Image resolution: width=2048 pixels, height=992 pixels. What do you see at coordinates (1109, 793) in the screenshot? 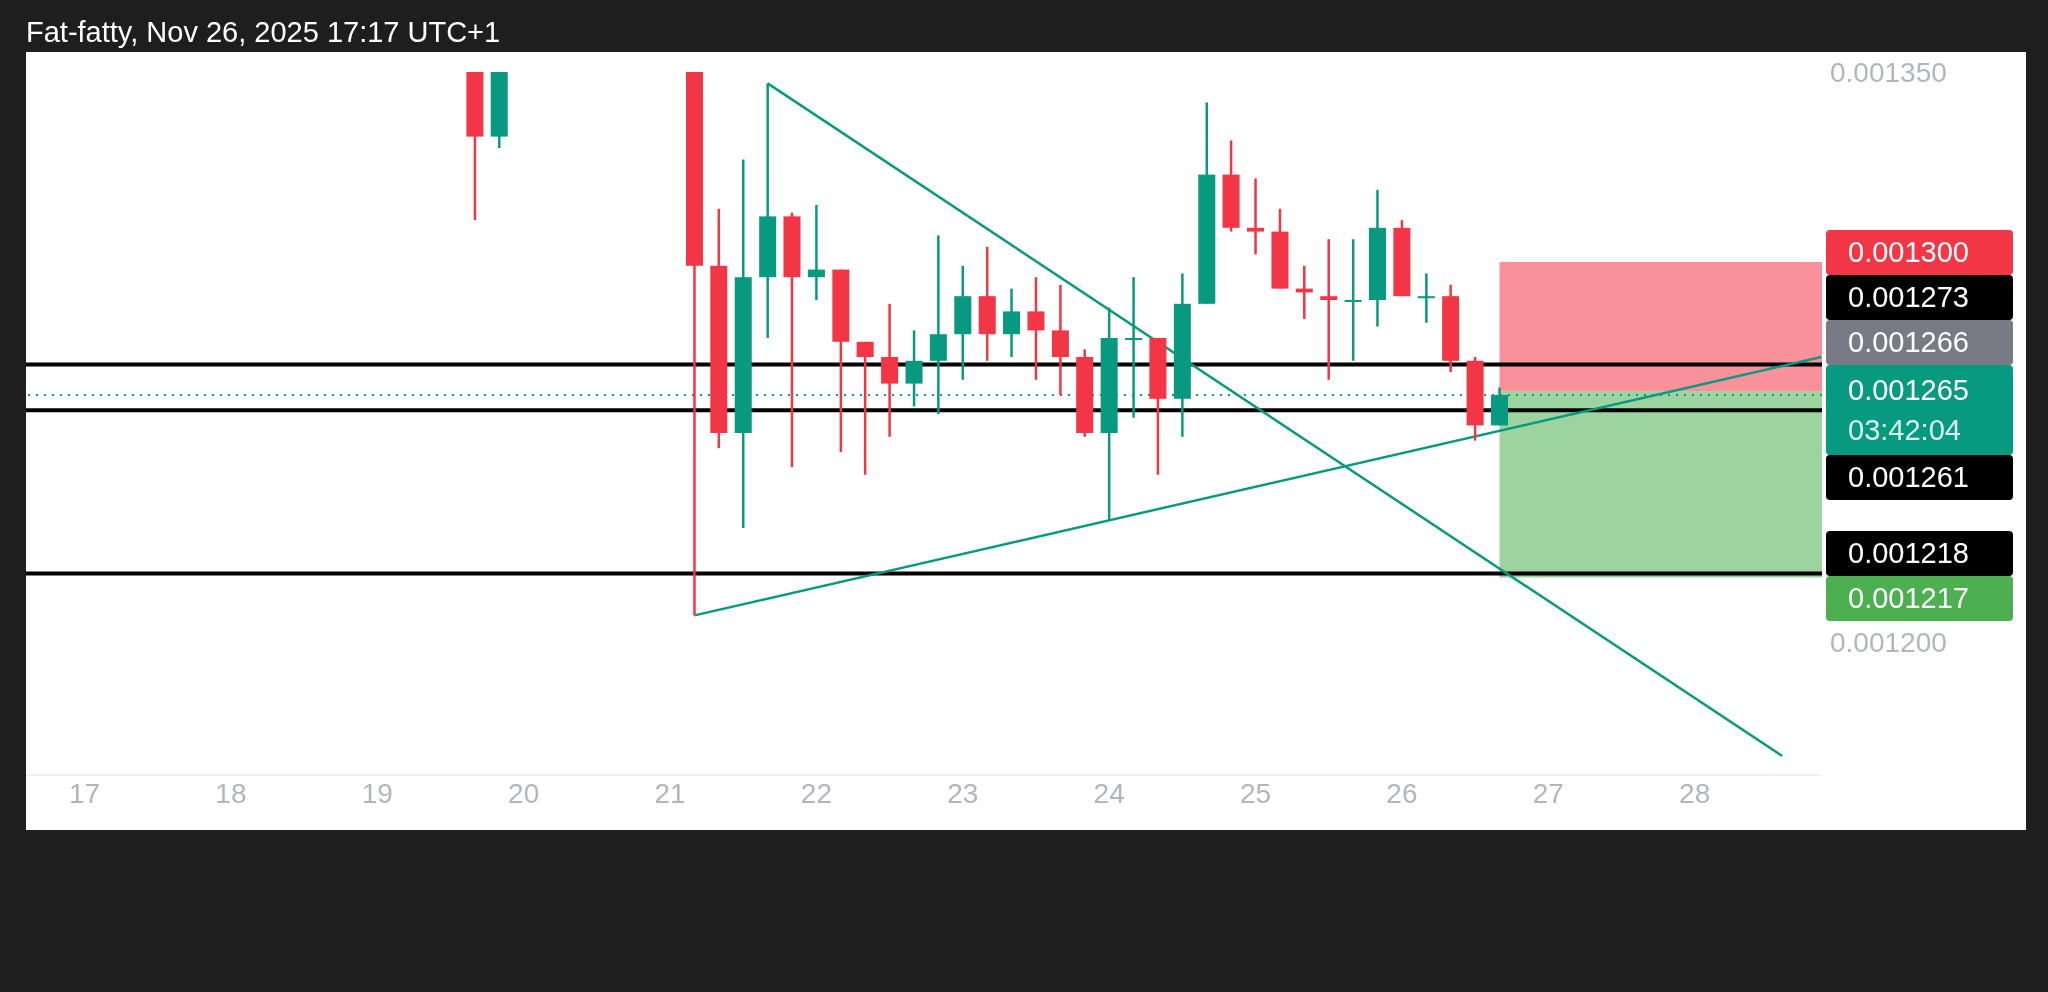
I see `x-tick-label: 24` at bounding box center [1109, 793].